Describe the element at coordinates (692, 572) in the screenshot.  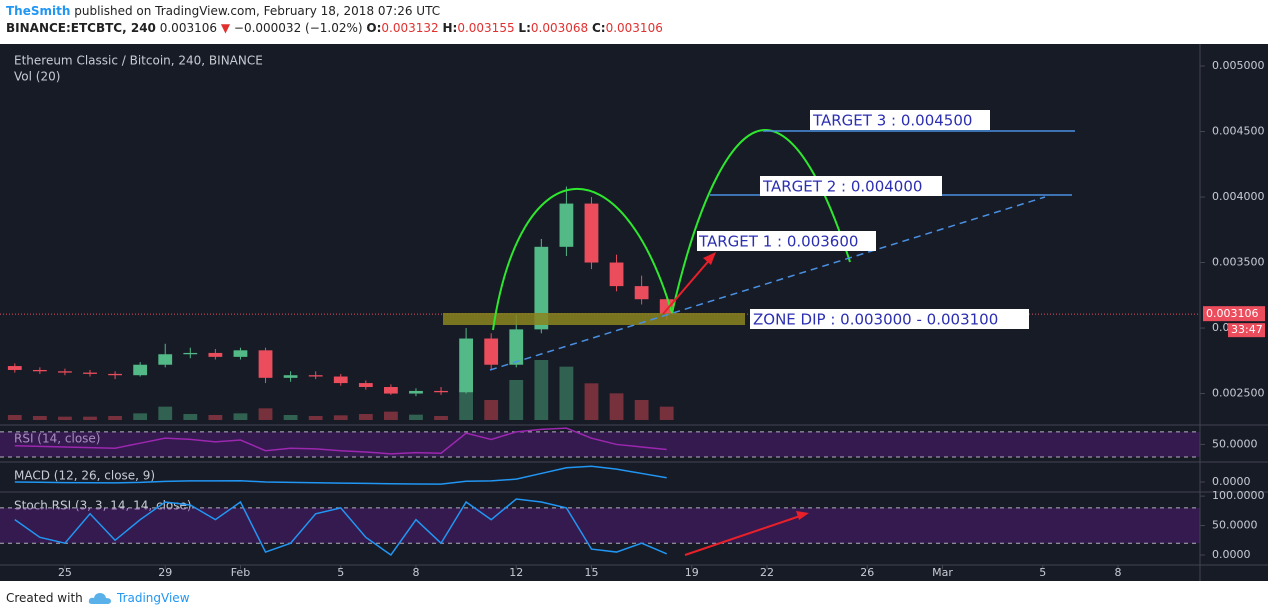
I see `x-tick-label: 19` at that location.